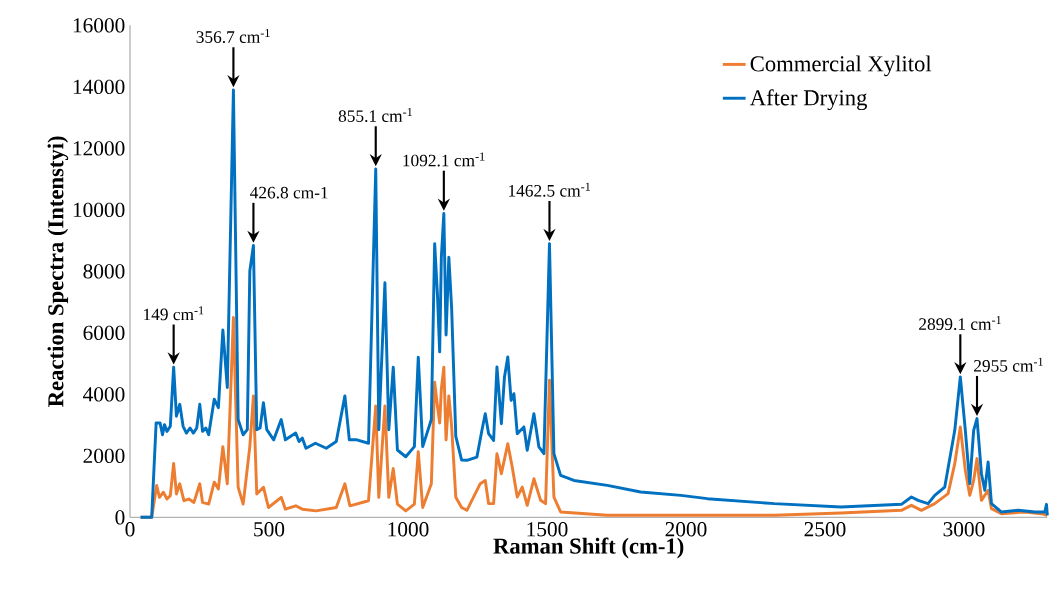 The width and height of the screenshot is (1060, 601). What do you see at coordinates (104, 394) in the screenshot?
I see `y-tick-label: 4000` at bounding box center [104, 394].